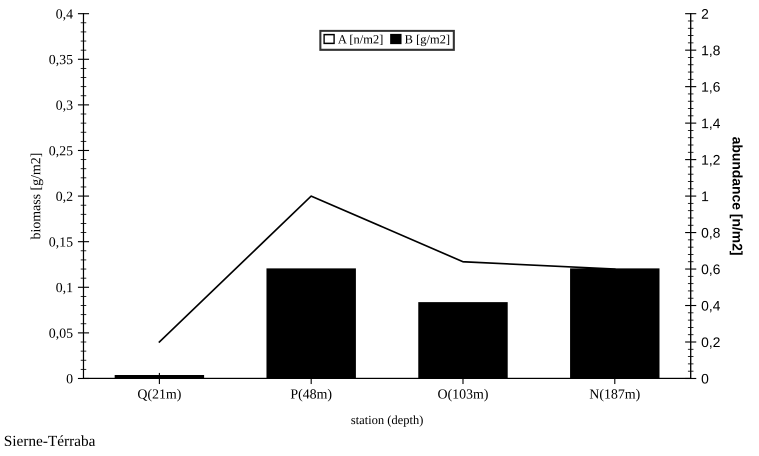 This screenshot has height=456, width=759. I want to click on y2-tick-label: 0, so click(705, 379).